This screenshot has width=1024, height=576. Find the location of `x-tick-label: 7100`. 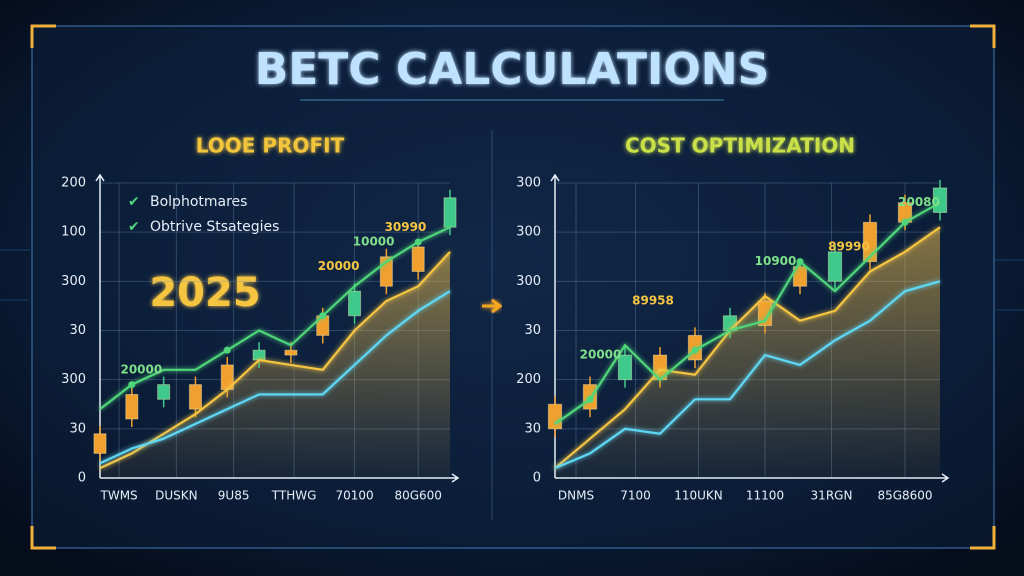

x-tick-label: 7100 is located at coordinates (635, 496).